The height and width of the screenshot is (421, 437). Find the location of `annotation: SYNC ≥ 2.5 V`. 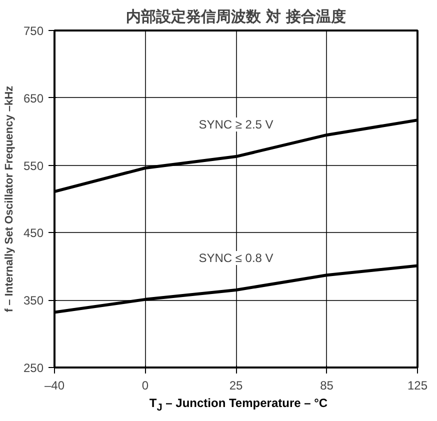

annotation: SYNC ≥ 2.5 V is located at coordinates (236, 125).